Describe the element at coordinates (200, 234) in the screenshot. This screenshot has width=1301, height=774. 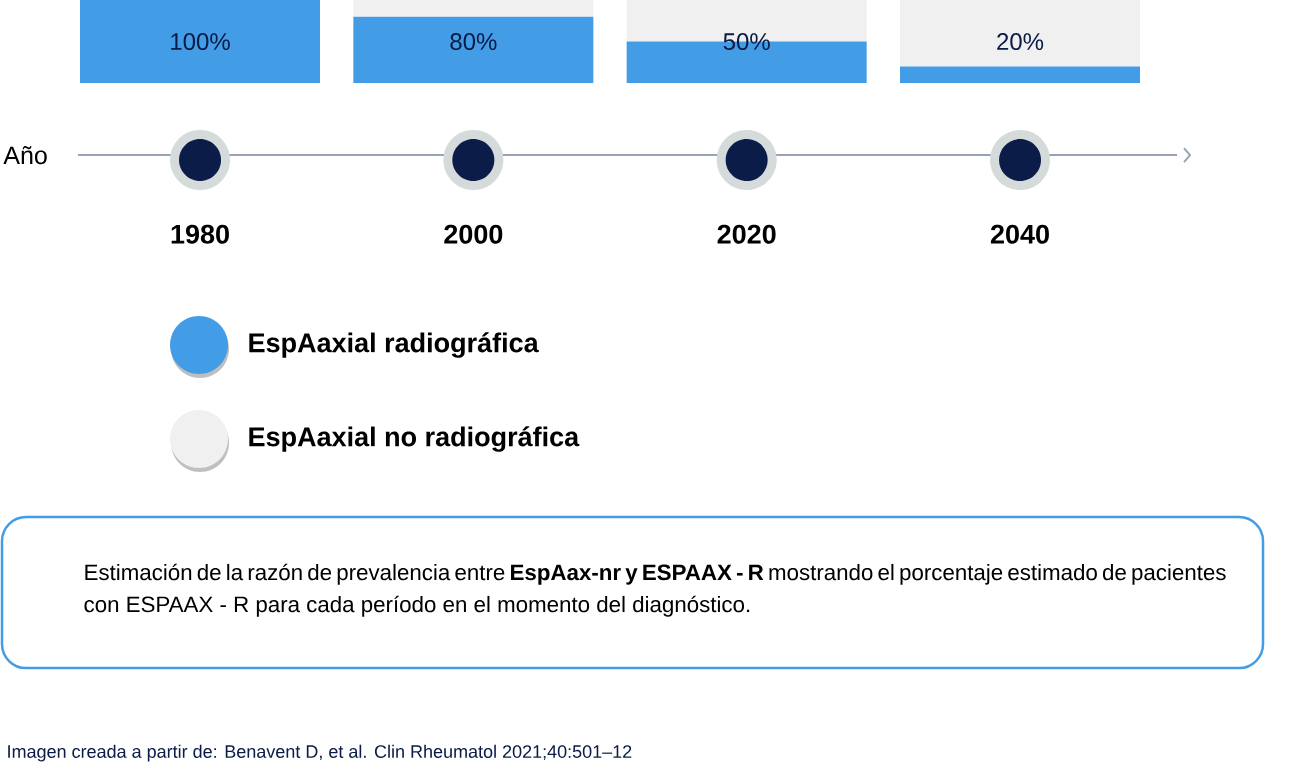
I see `x-tick-label: 1980` at that location.